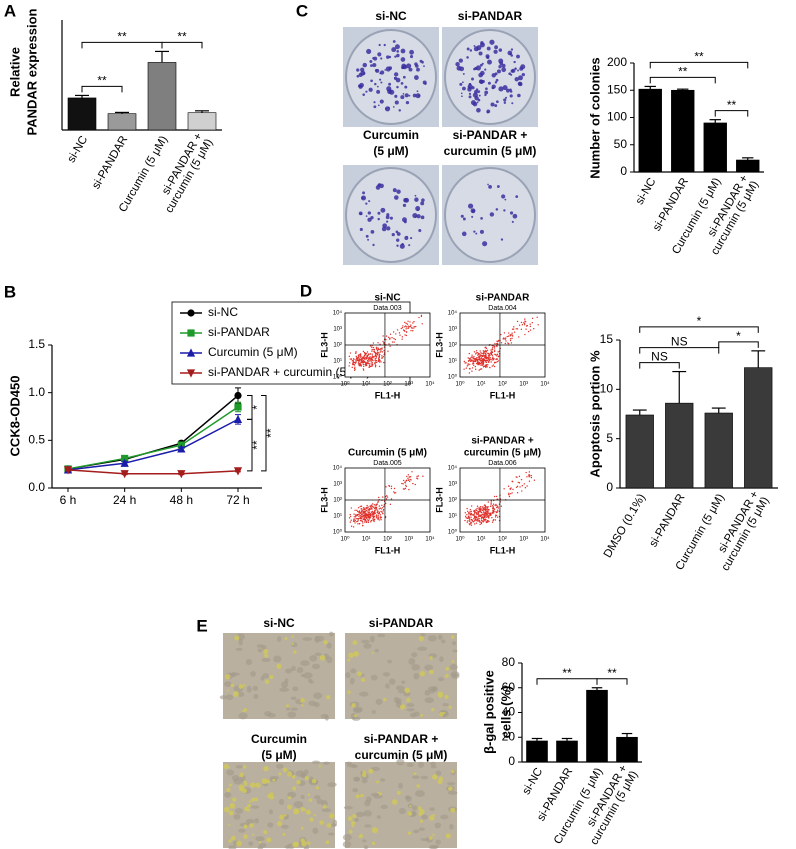 This screenshot has width=796, height=849. I want to click on x-tick-label: 10⁰, so click(345, 384).